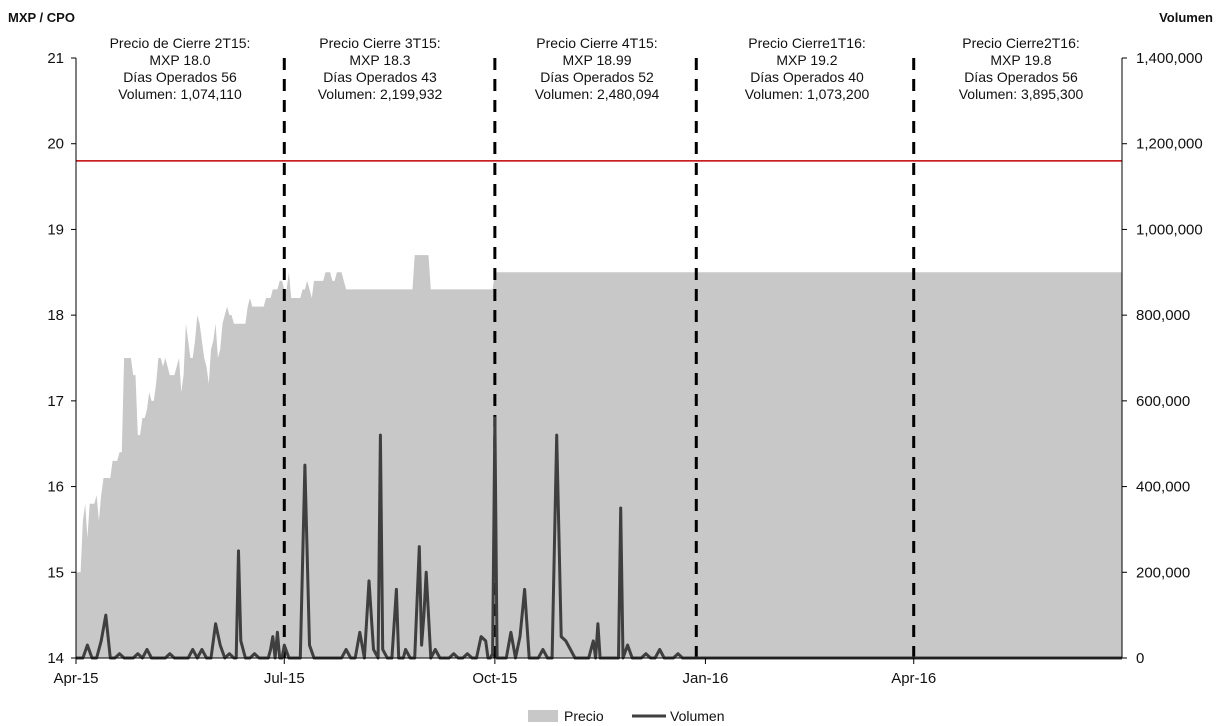 The image size is (1225, 726). I want to click on annotation-line: Volumen: 1,074,110, so click(180, 94).